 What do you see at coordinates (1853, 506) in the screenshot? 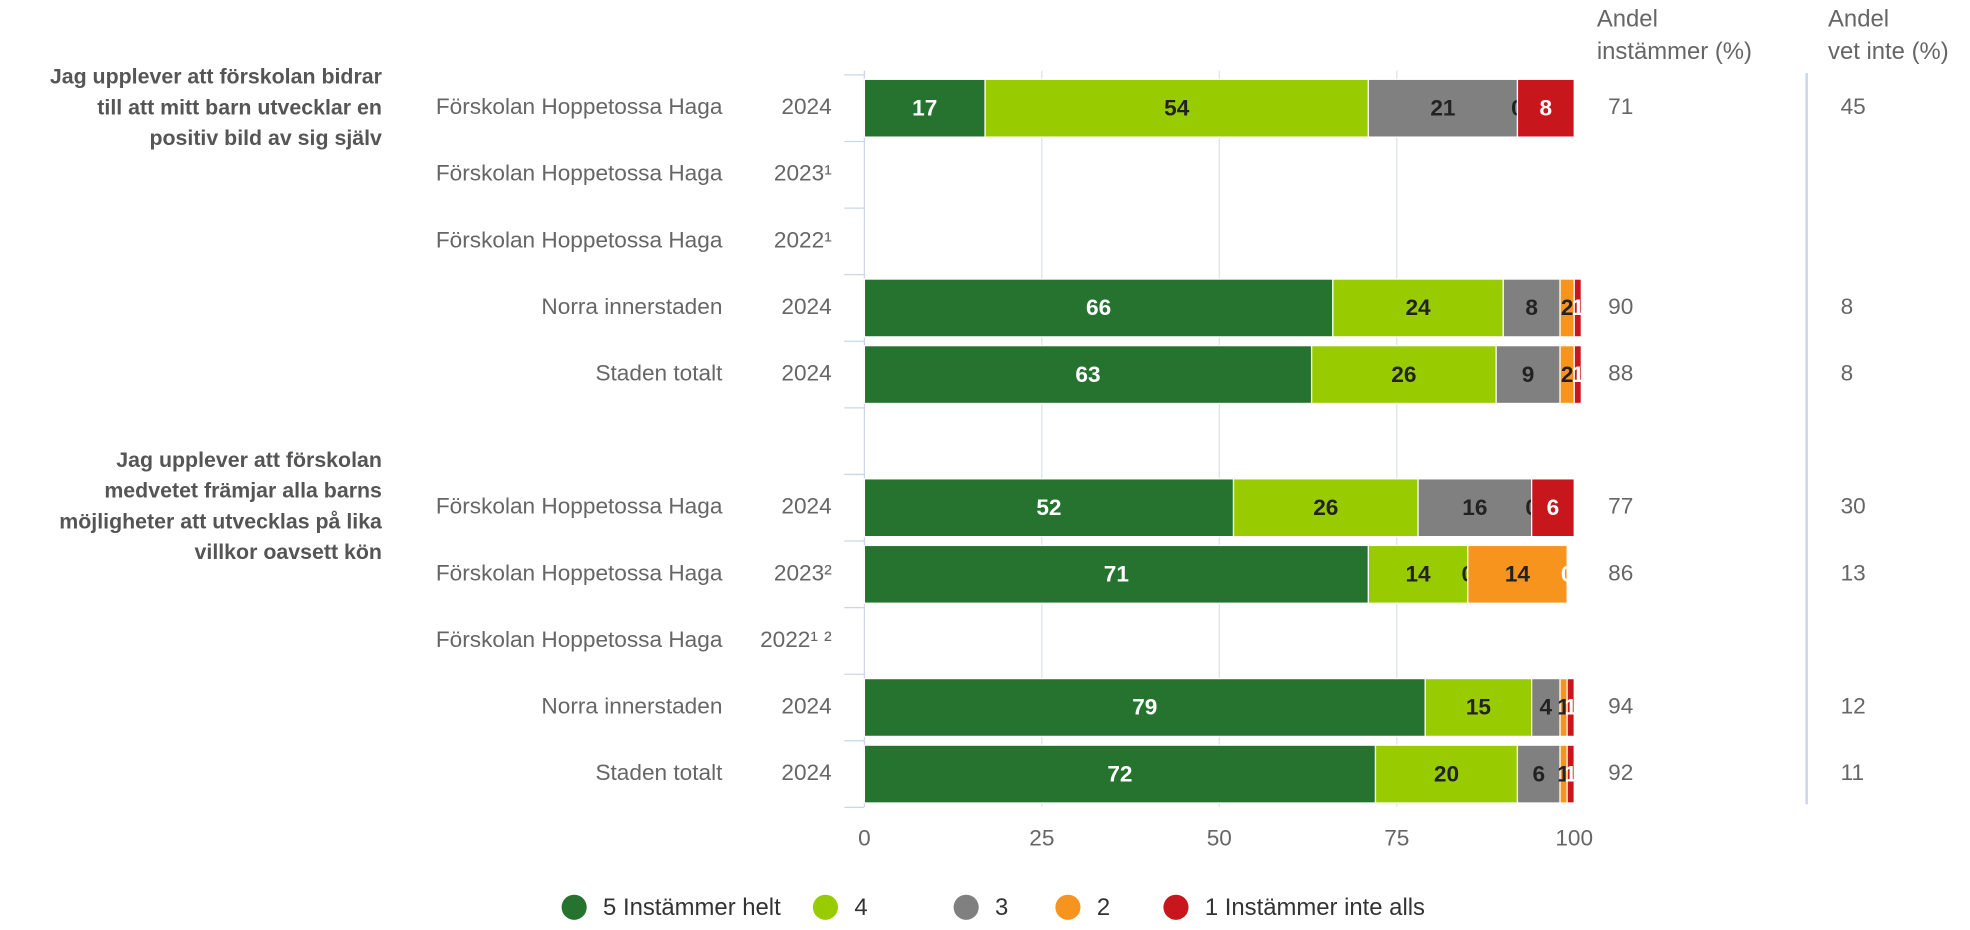
I see `column-value: 30` at bounding box center [1853, 506].